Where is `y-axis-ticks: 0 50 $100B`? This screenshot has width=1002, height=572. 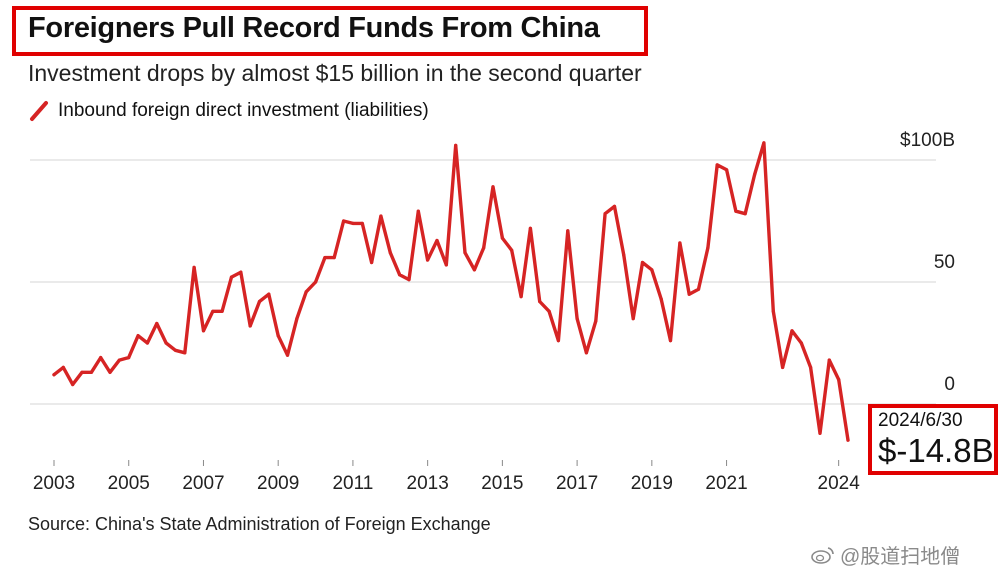 y-axis-ticks: 0 50 $100B is located at coordinates (927, 262).